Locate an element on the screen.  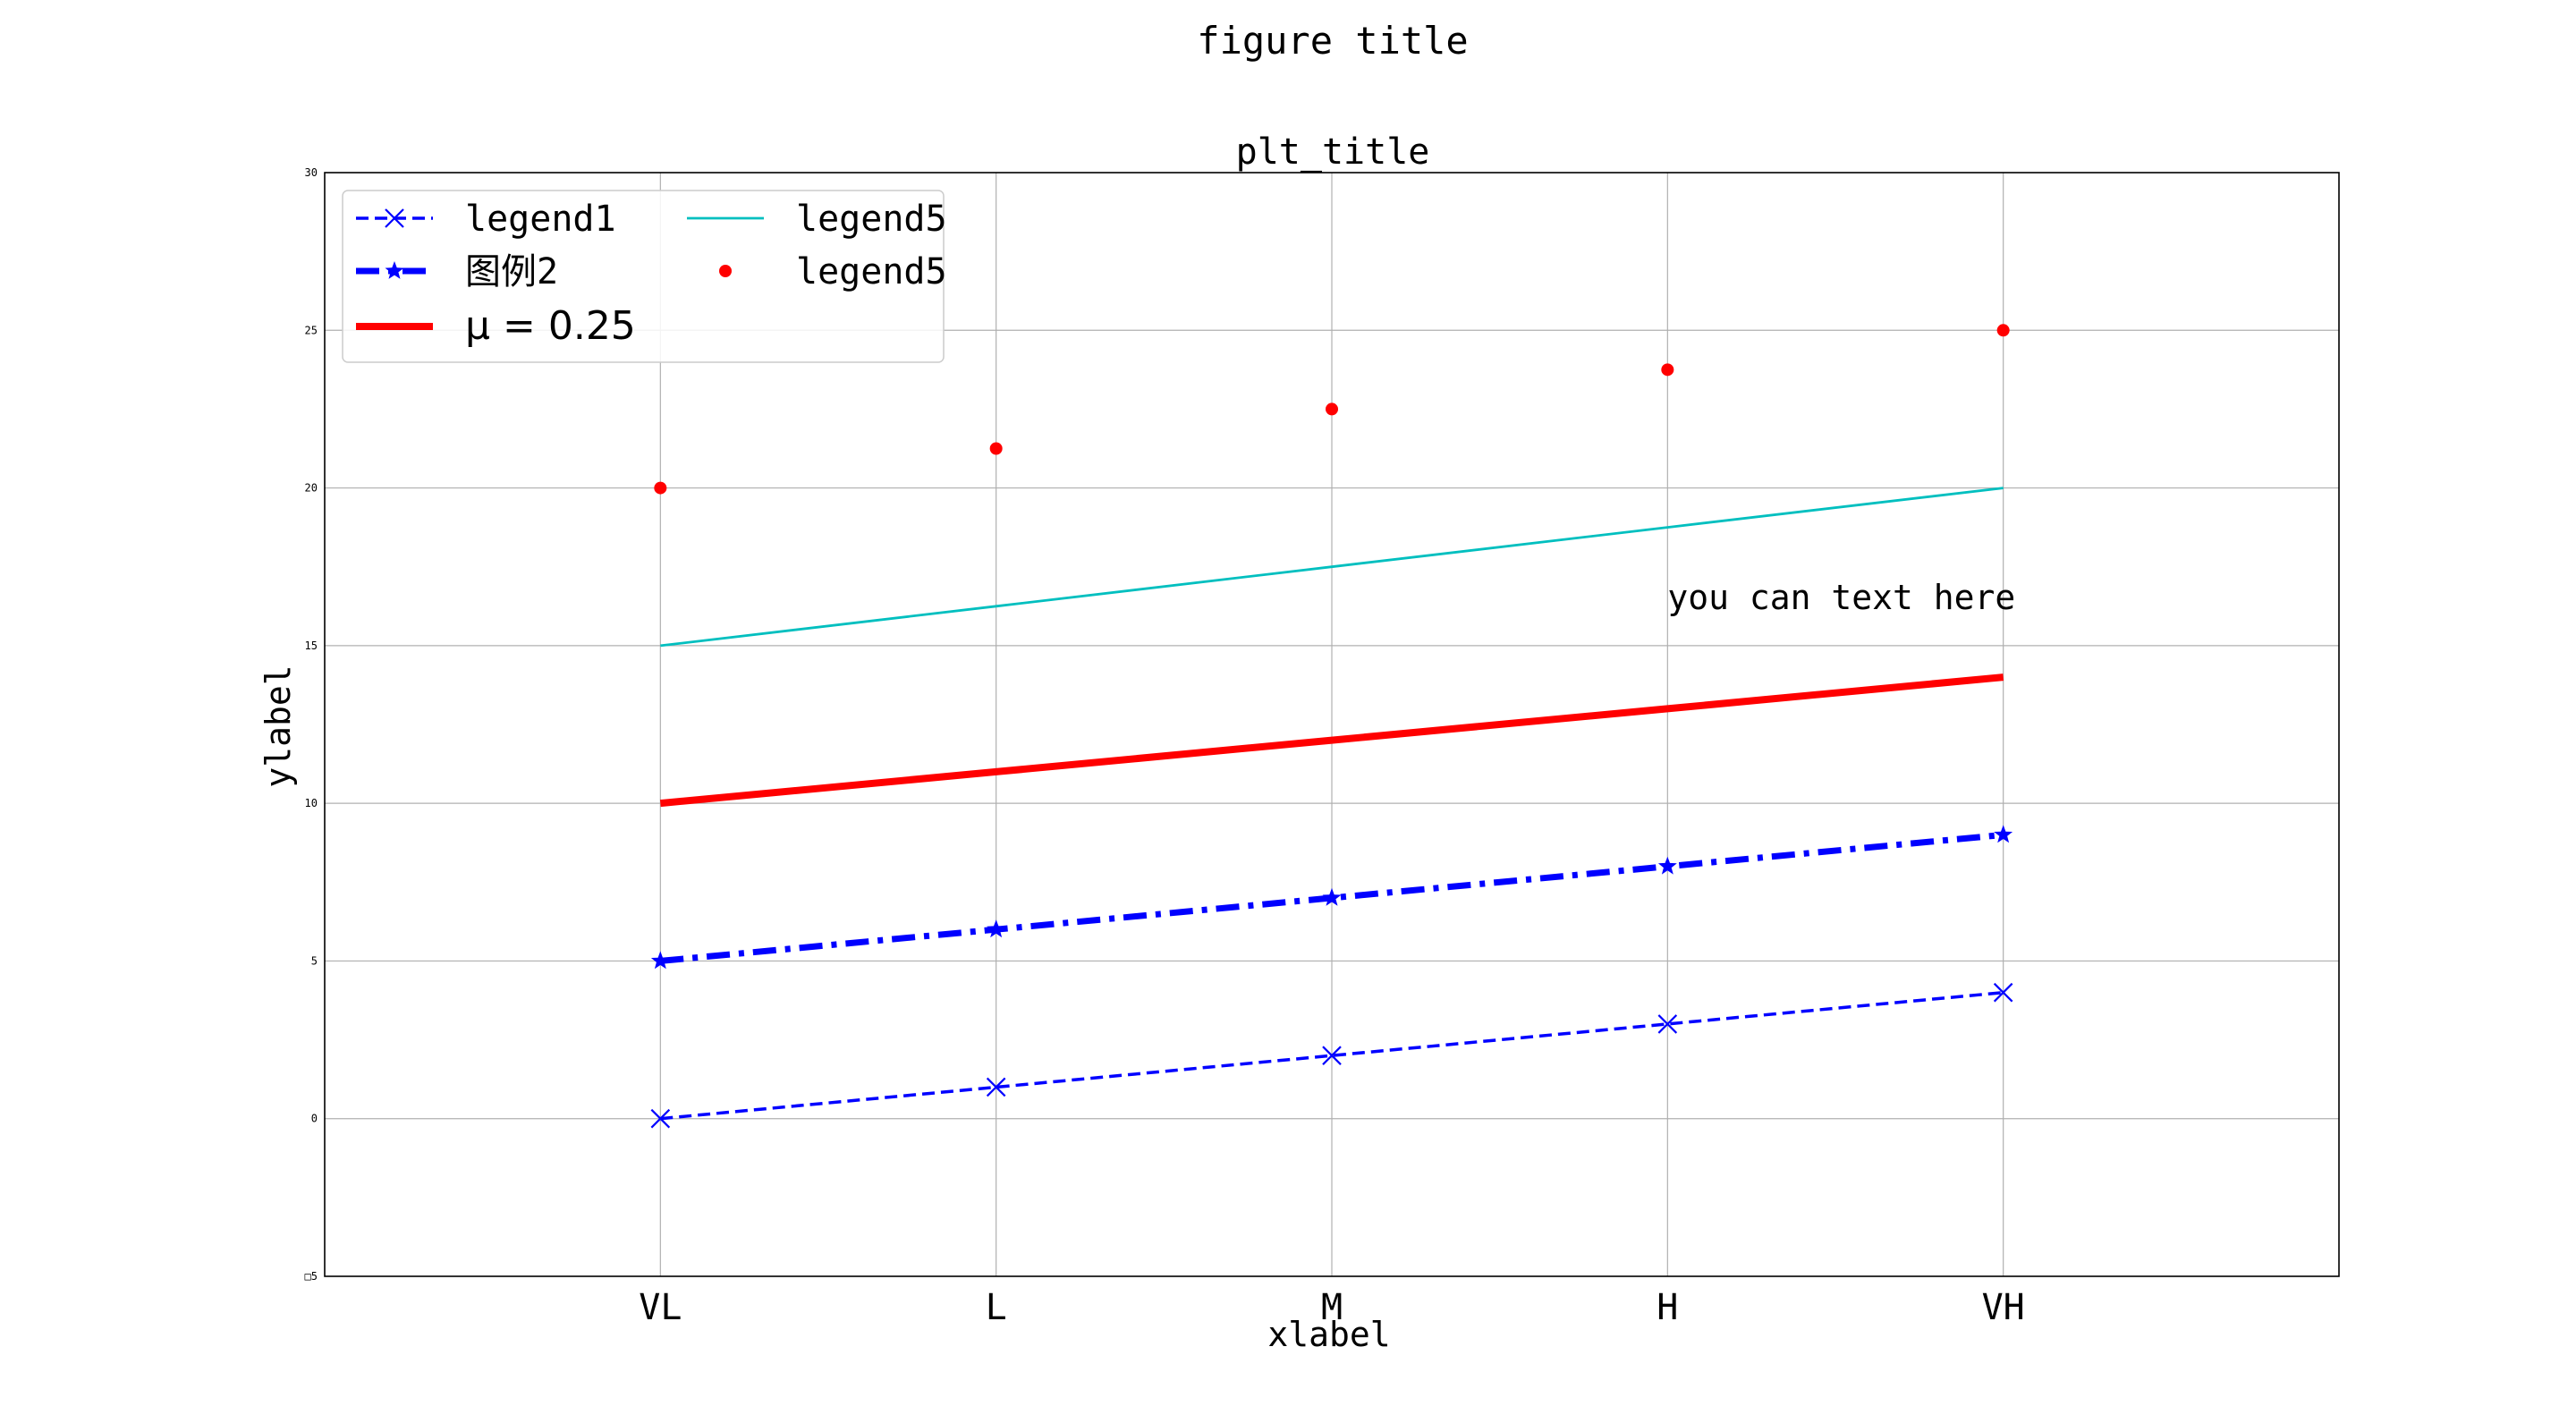
y-tick-label: 0 is located at coordinates (314, 1119).